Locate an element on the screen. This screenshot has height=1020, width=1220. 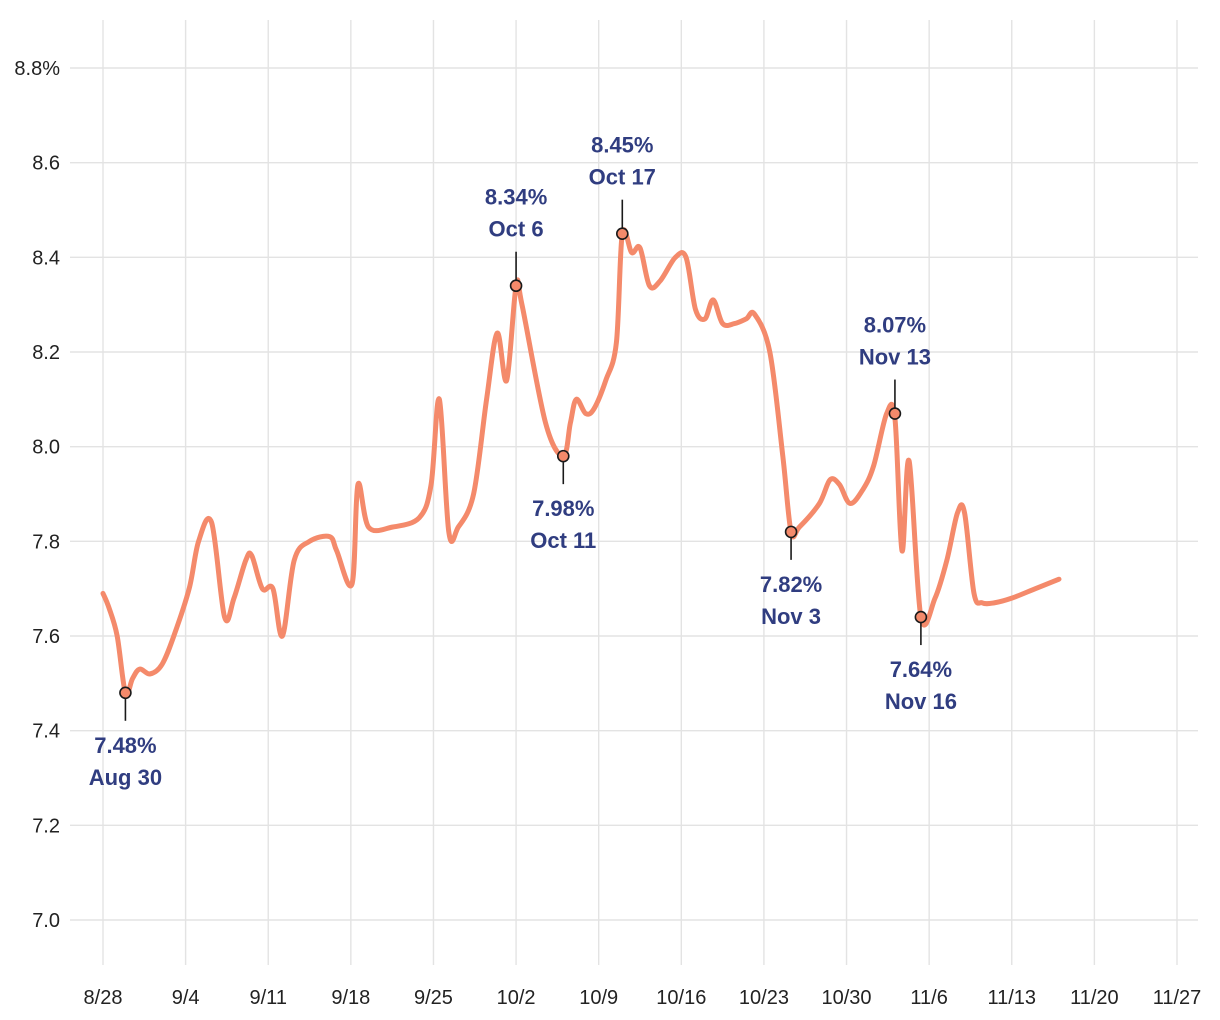
x-tick-label: 11/13 is located at coordinates (1011, 998).